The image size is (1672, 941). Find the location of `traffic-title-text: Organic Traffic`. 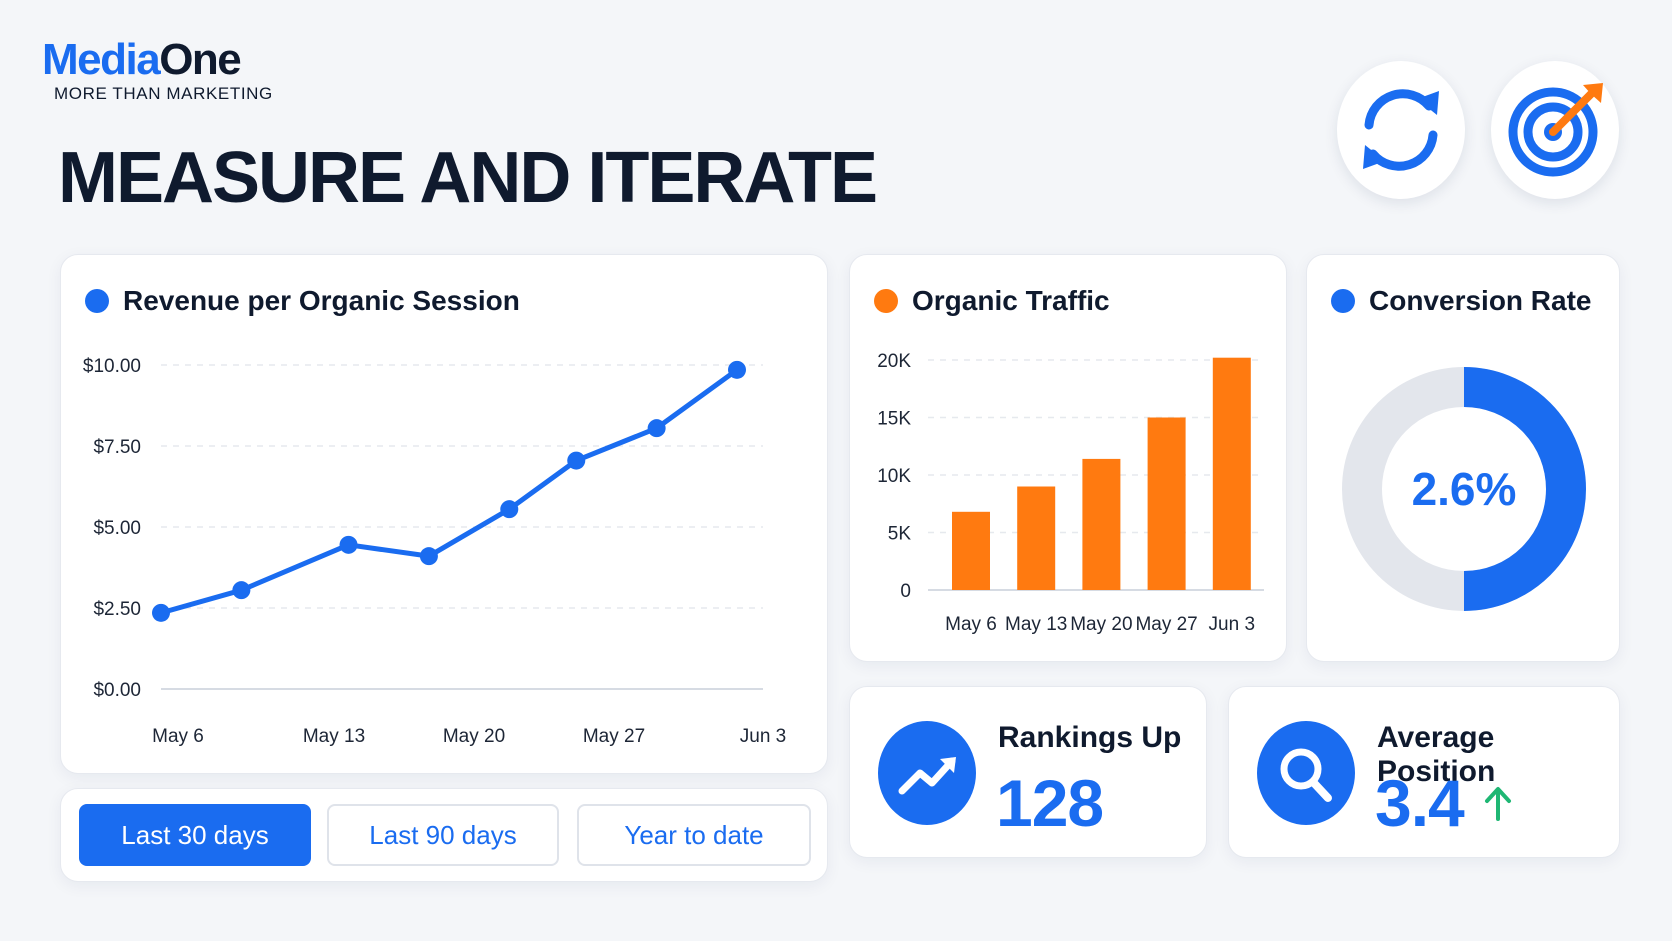

traffic-title-text: Organic Traffic is located at coordinates (1011, 300).